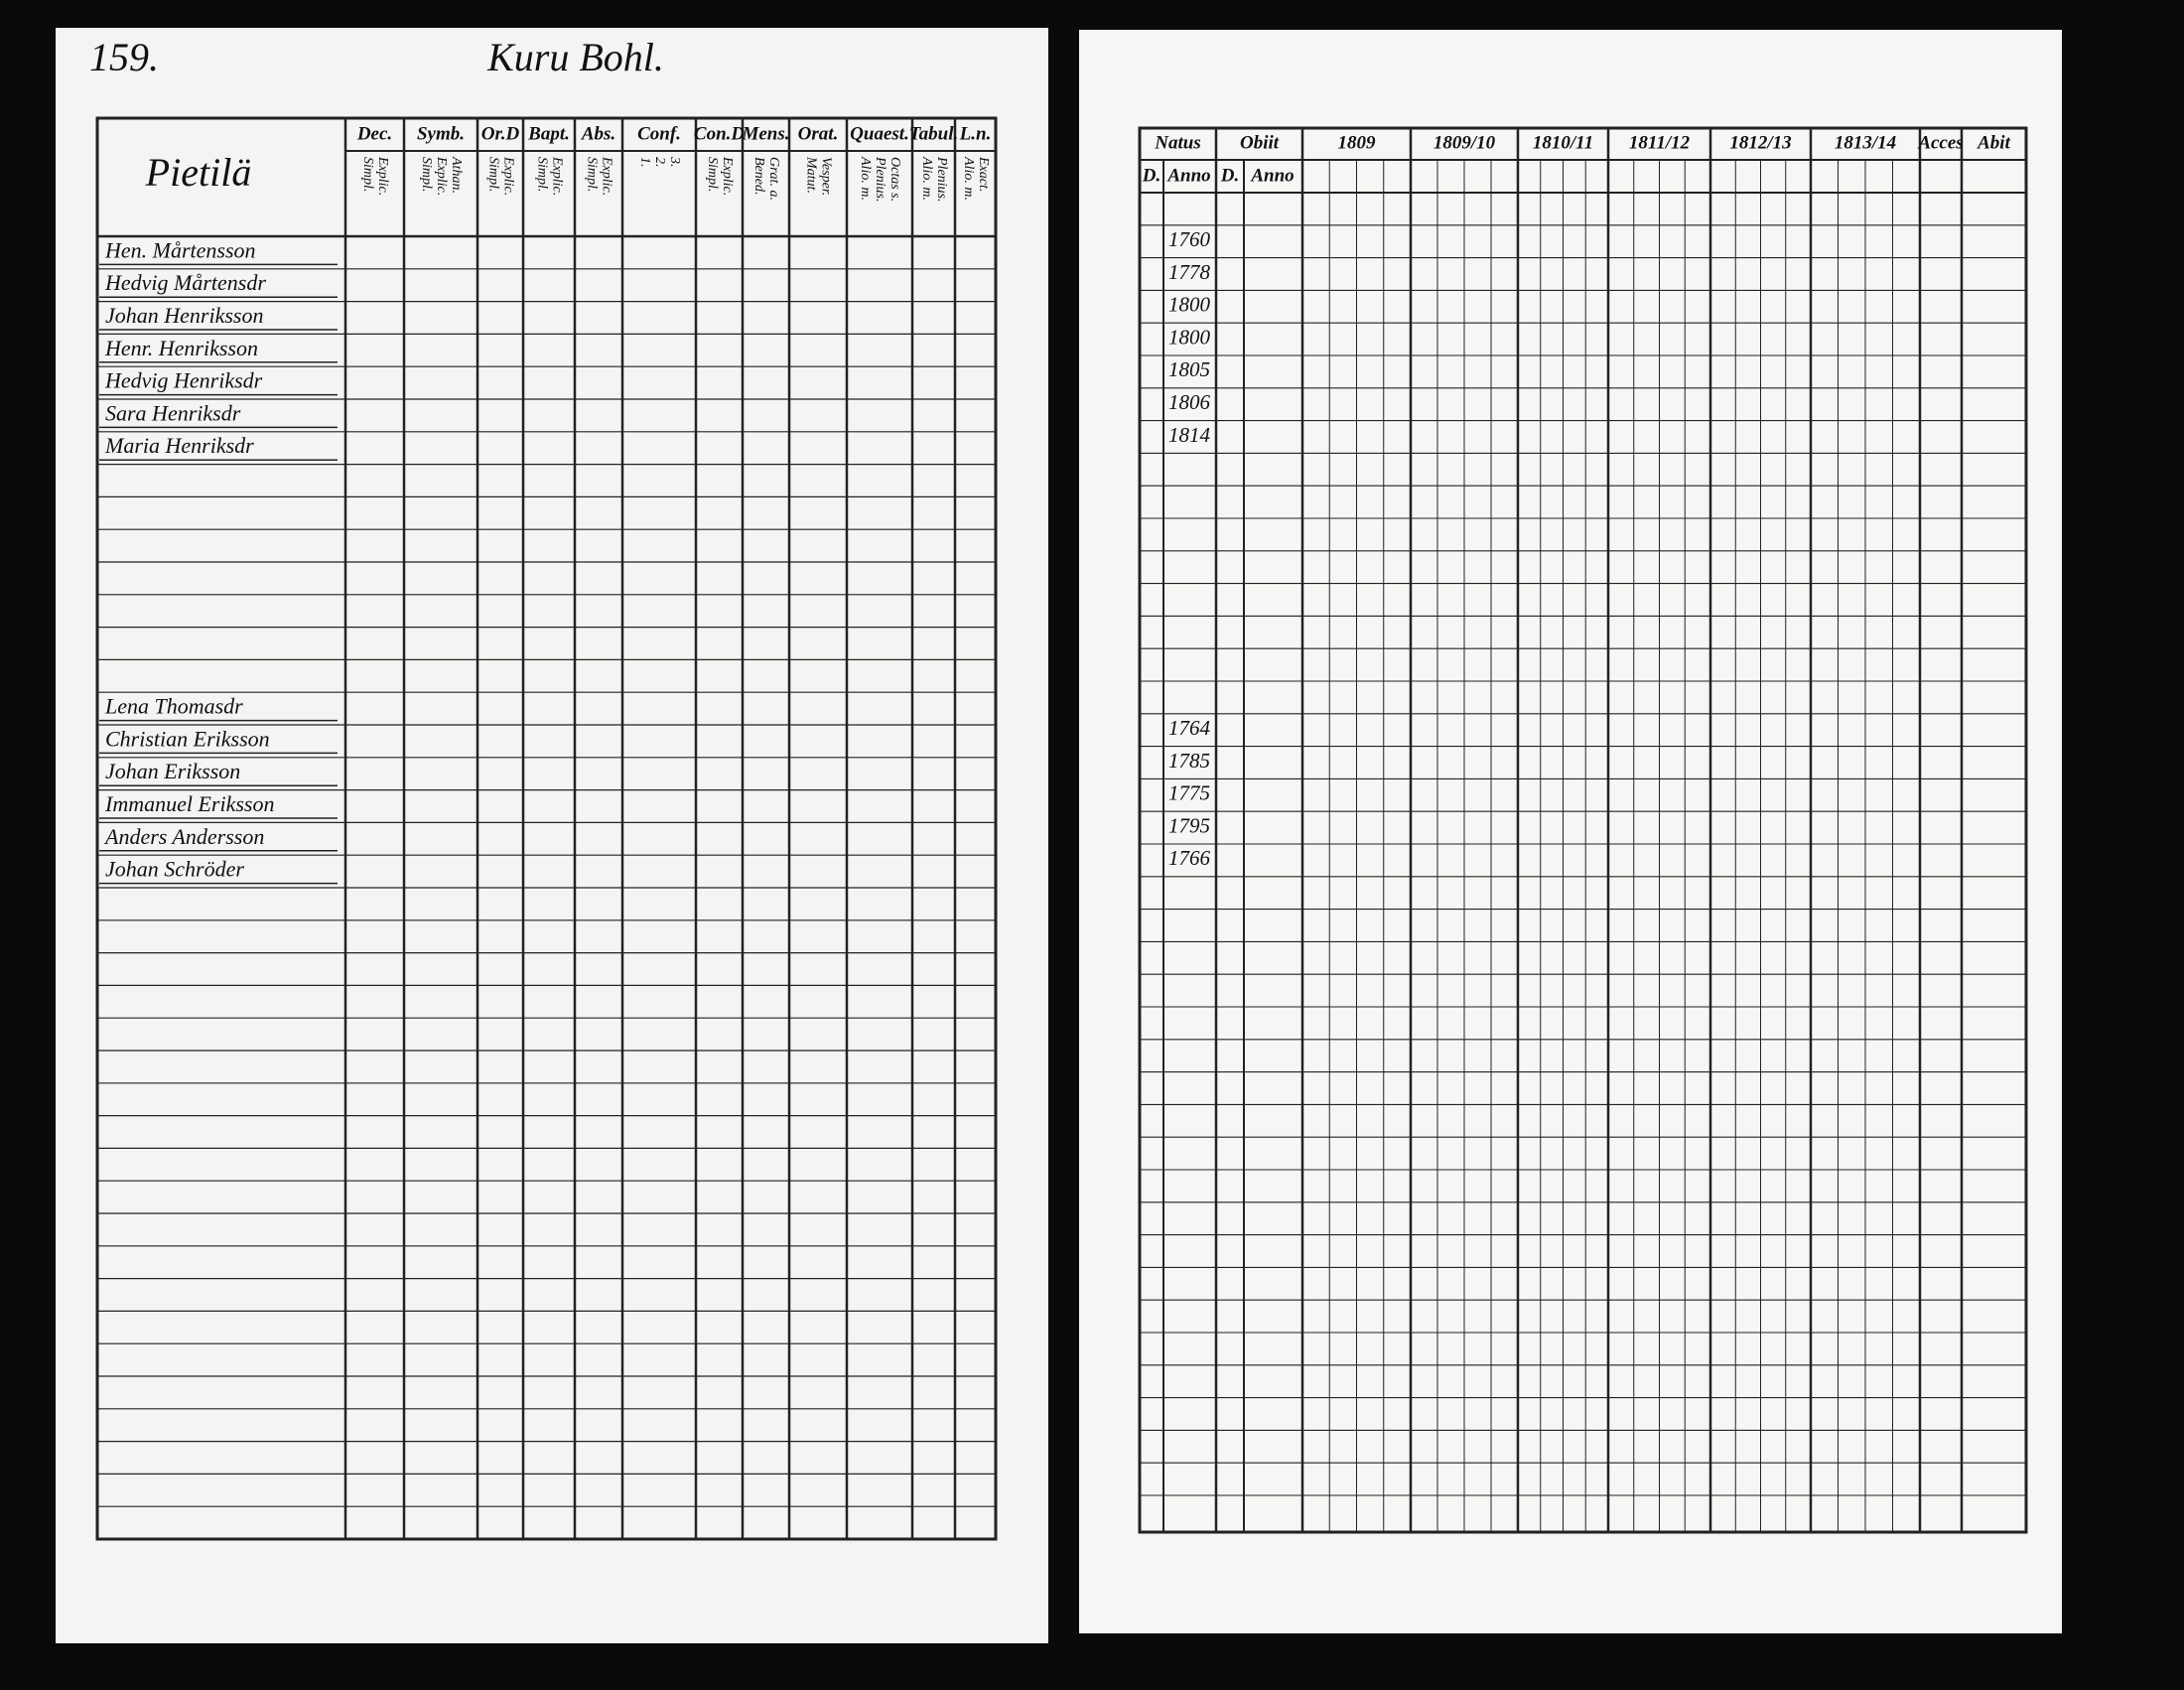 This screenshot has width=2184, height=1690. I want to click on birth-year: 1764, so click(1189, 728).